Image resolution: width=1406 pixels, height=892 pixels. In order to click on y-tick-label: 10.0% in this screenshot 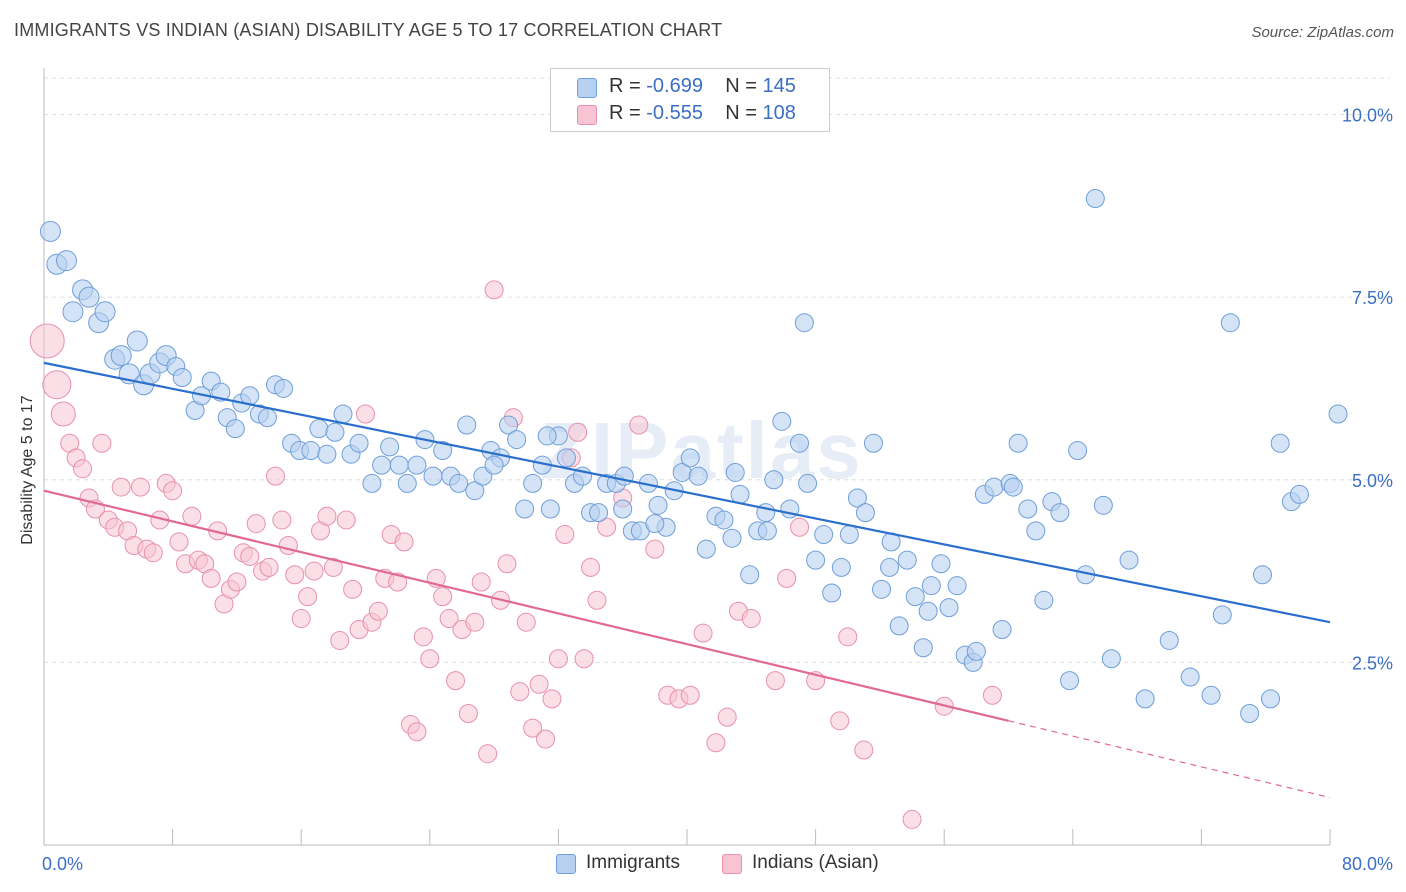, I will do `click(1367, 116)`.